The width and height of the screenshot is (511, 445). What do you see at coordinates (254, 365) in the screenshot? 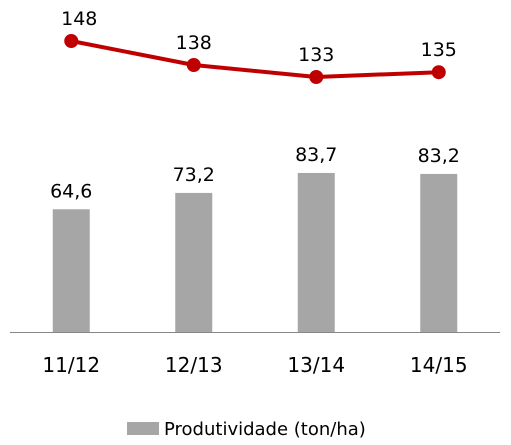
I see `x-tick-labels: 11/12 12/13 13/14 14/15` at bounding box center [254, 365].